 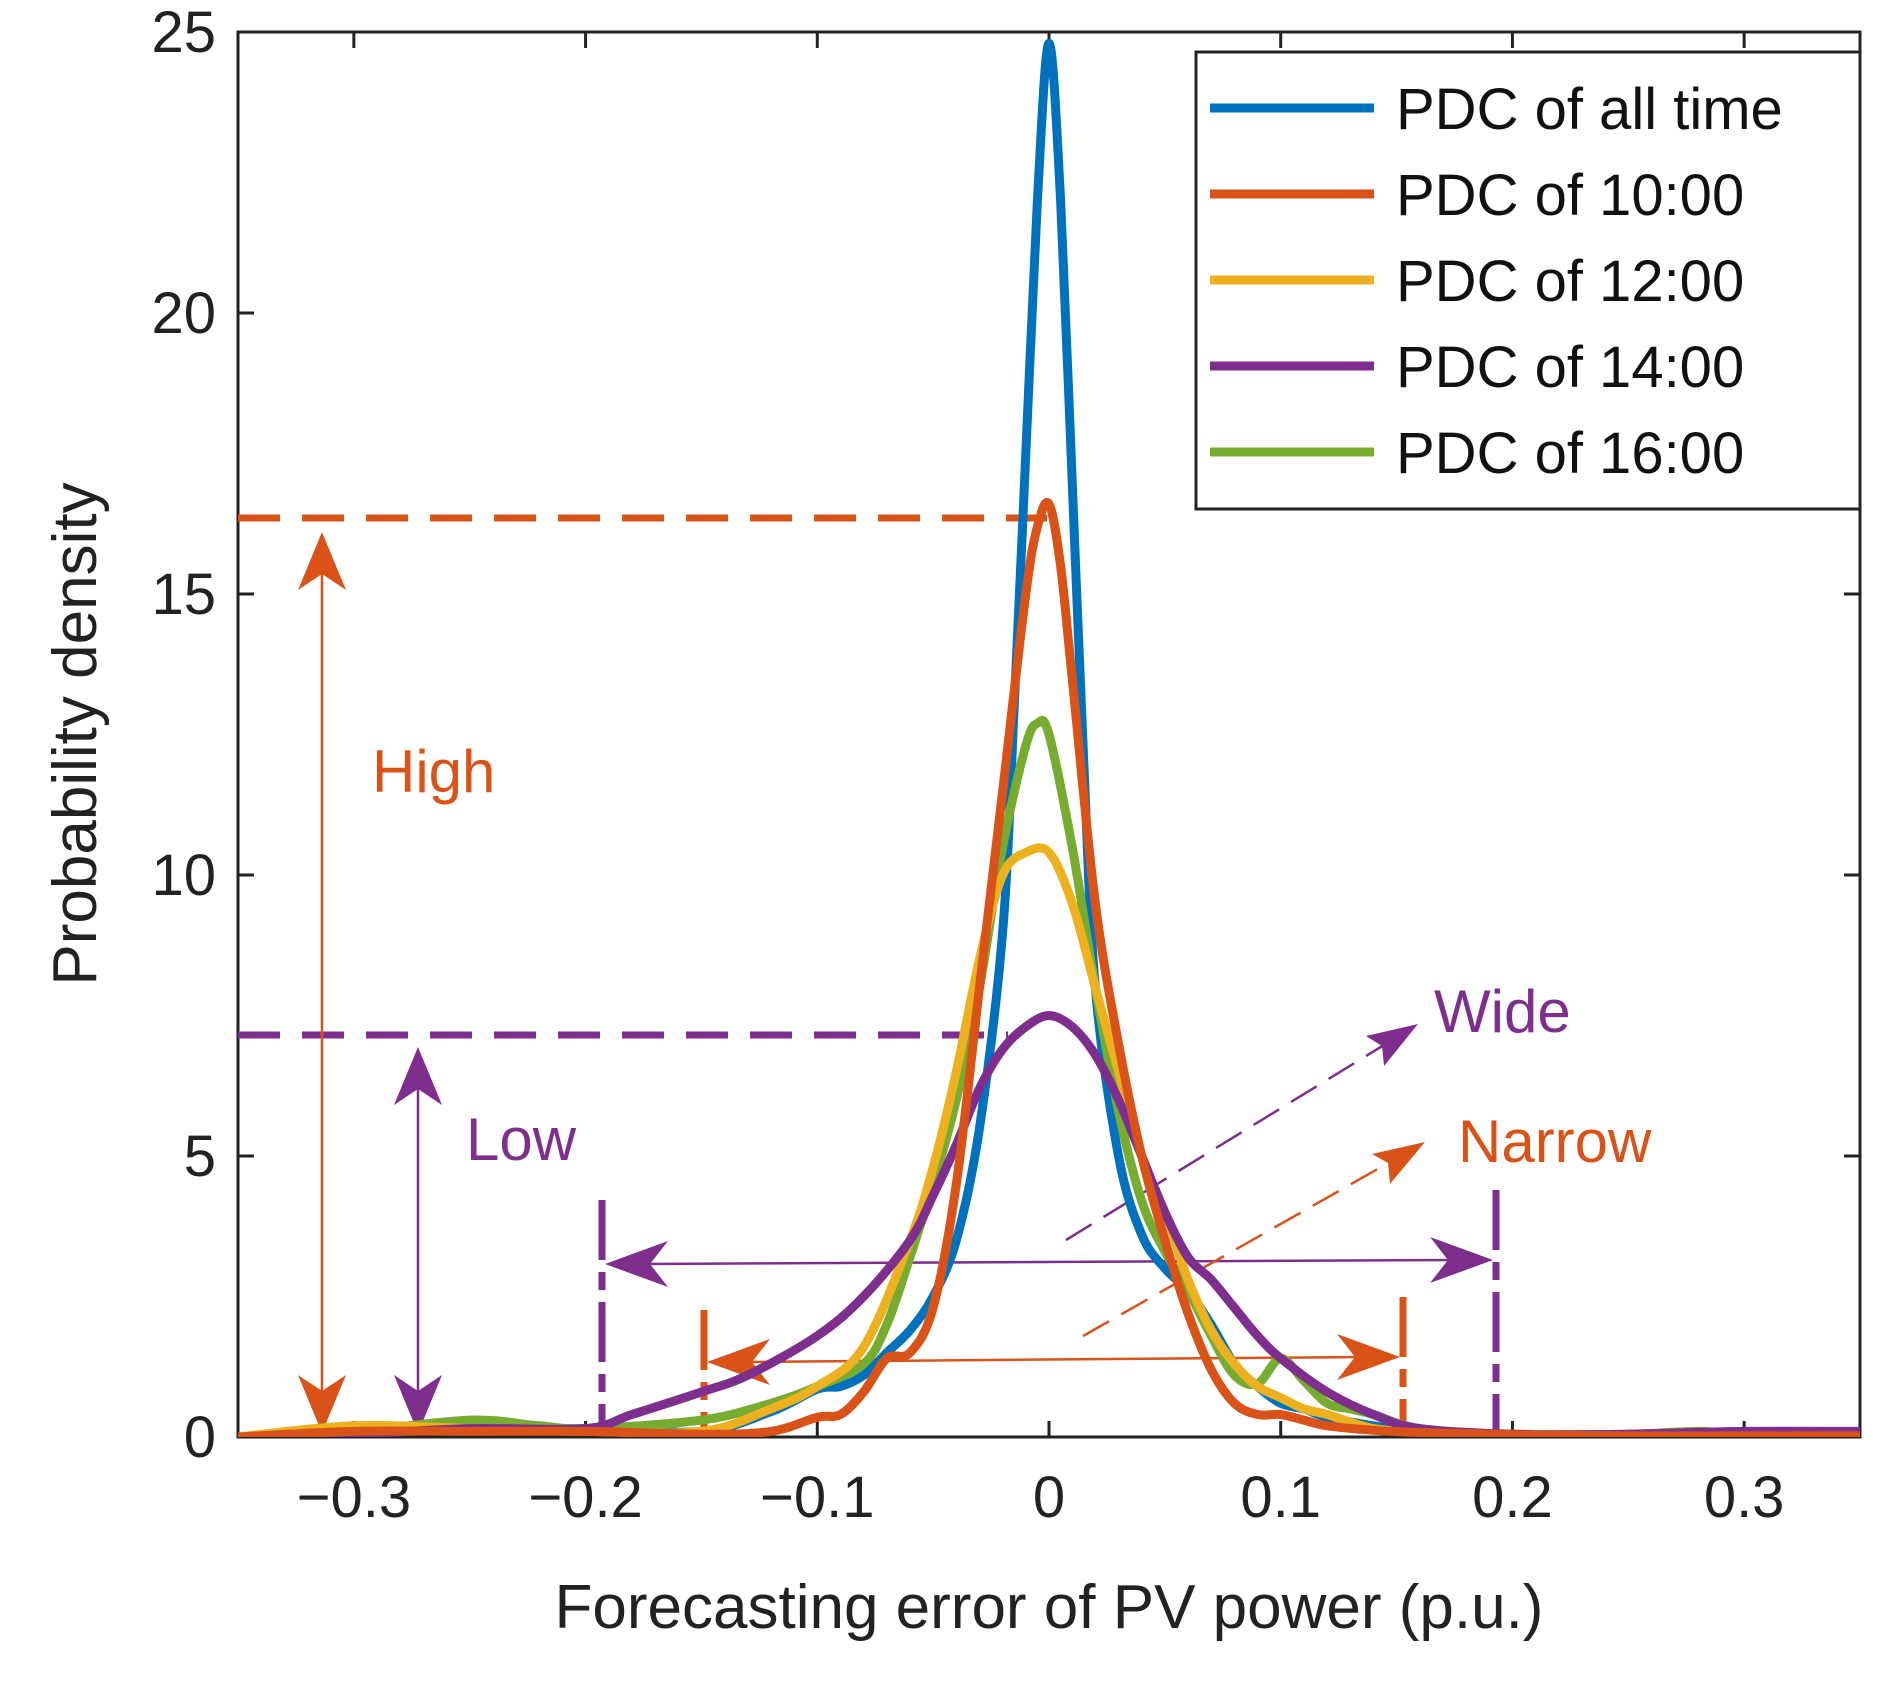 I want to click on high-arrow-head-bottom, so click(x=322, y=1404).